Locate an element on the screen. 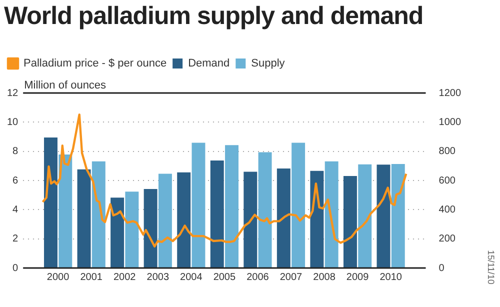  x-tick-label: 2002 is located at coordinates (124, 277).